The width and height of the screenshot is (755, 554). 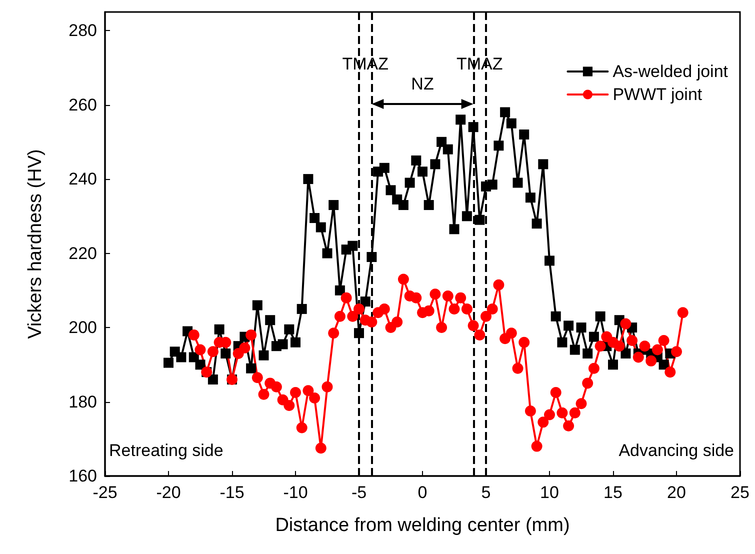 I want to click on legend-label: PWWT joint, so click(x=657, y=94).